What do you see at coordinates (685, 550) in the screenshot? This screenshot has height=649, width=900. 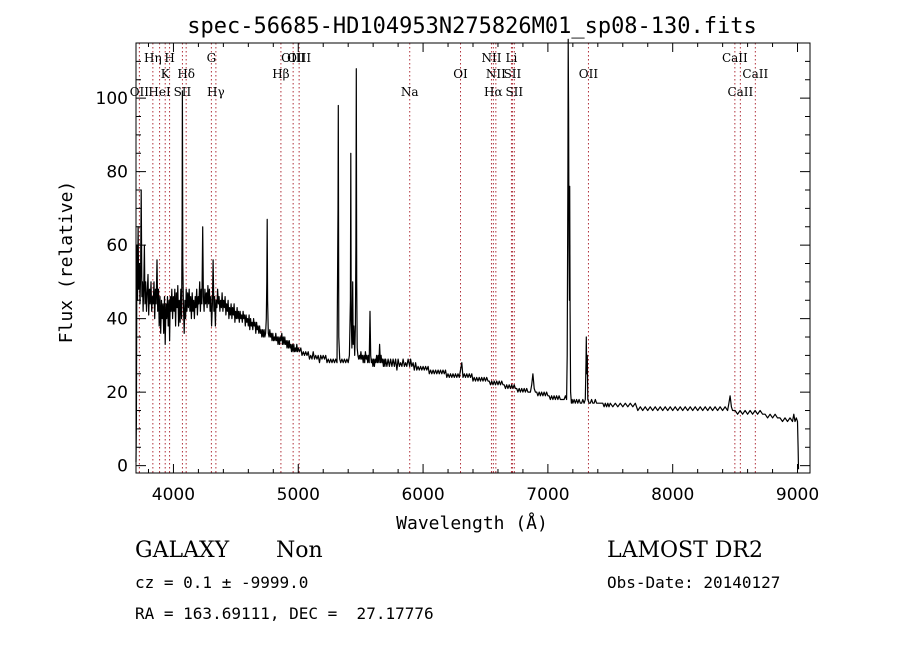 I see `survey-name: LAMOST DR2` at bounding box center [685, 550].